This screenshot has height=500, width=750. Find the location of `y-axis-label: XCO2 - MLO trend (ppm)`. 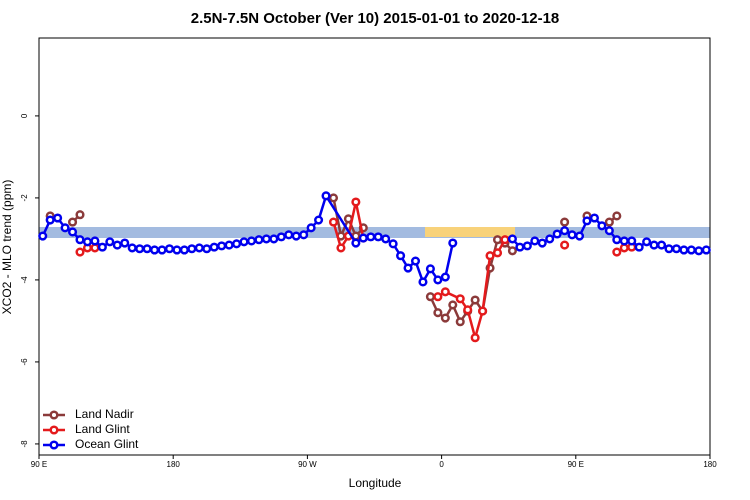

y-axis-label: XCO2 - MLO trend (ppm) is located at coordinates (7, 247).